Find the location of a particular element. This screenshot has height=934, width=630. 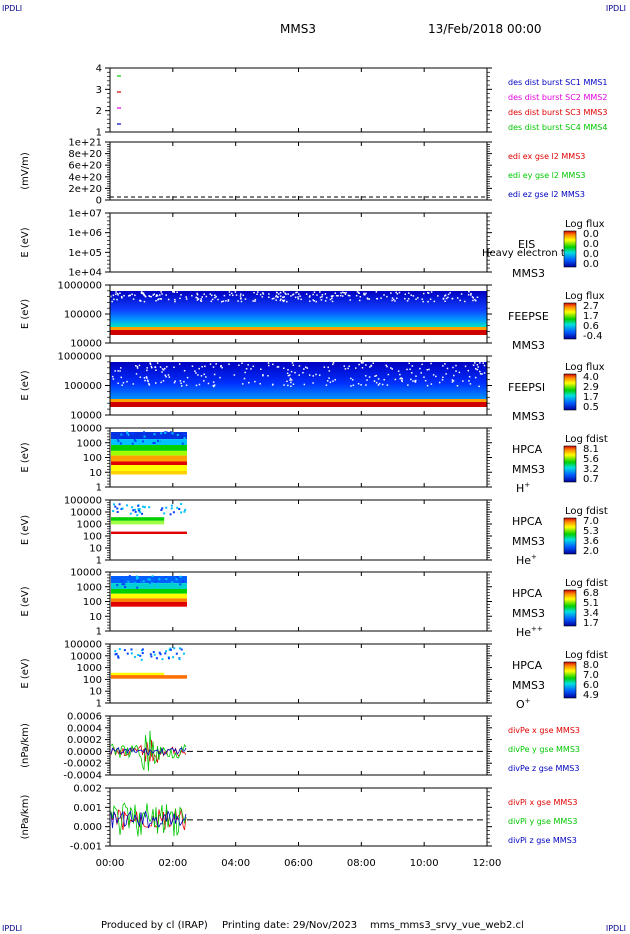

feepse-spectrogram is located at coordinates (298, 312).